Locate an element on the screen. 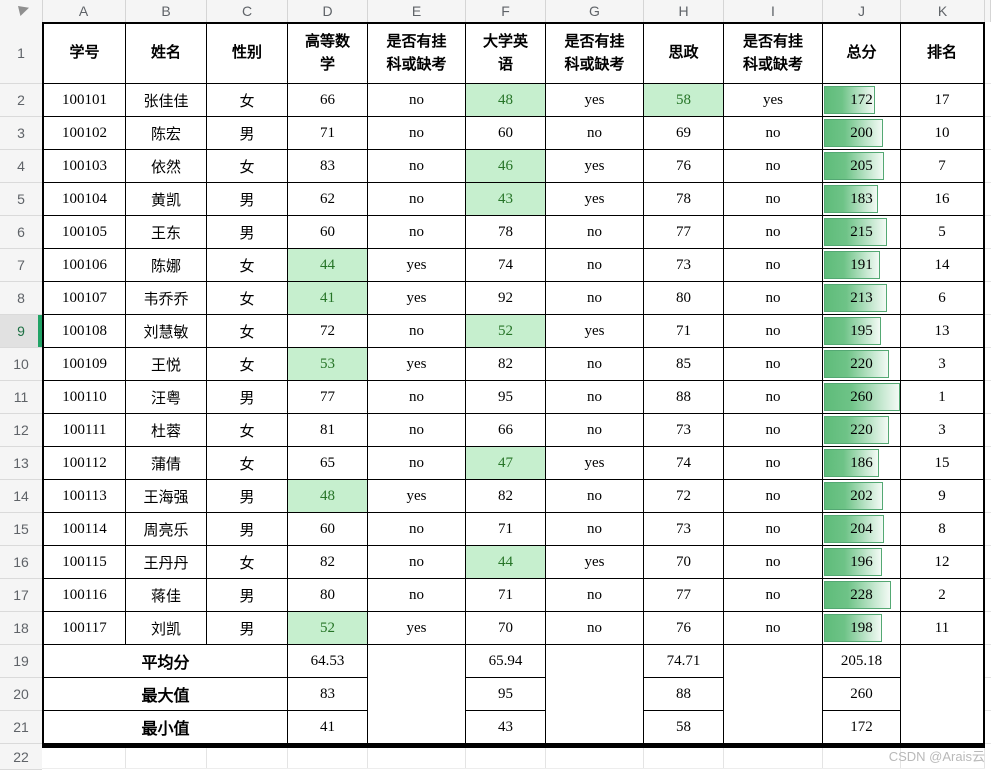 This screenshot has height=770, width=991. cell-H2: 58 is located at coordinates (684, 100).